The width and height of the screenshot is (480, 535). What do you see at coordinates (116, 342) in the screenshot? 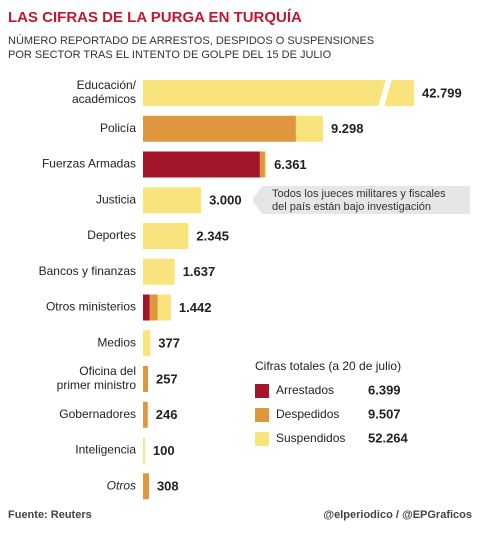
I see `category-label: Medios` at bounding box center [116, 342].